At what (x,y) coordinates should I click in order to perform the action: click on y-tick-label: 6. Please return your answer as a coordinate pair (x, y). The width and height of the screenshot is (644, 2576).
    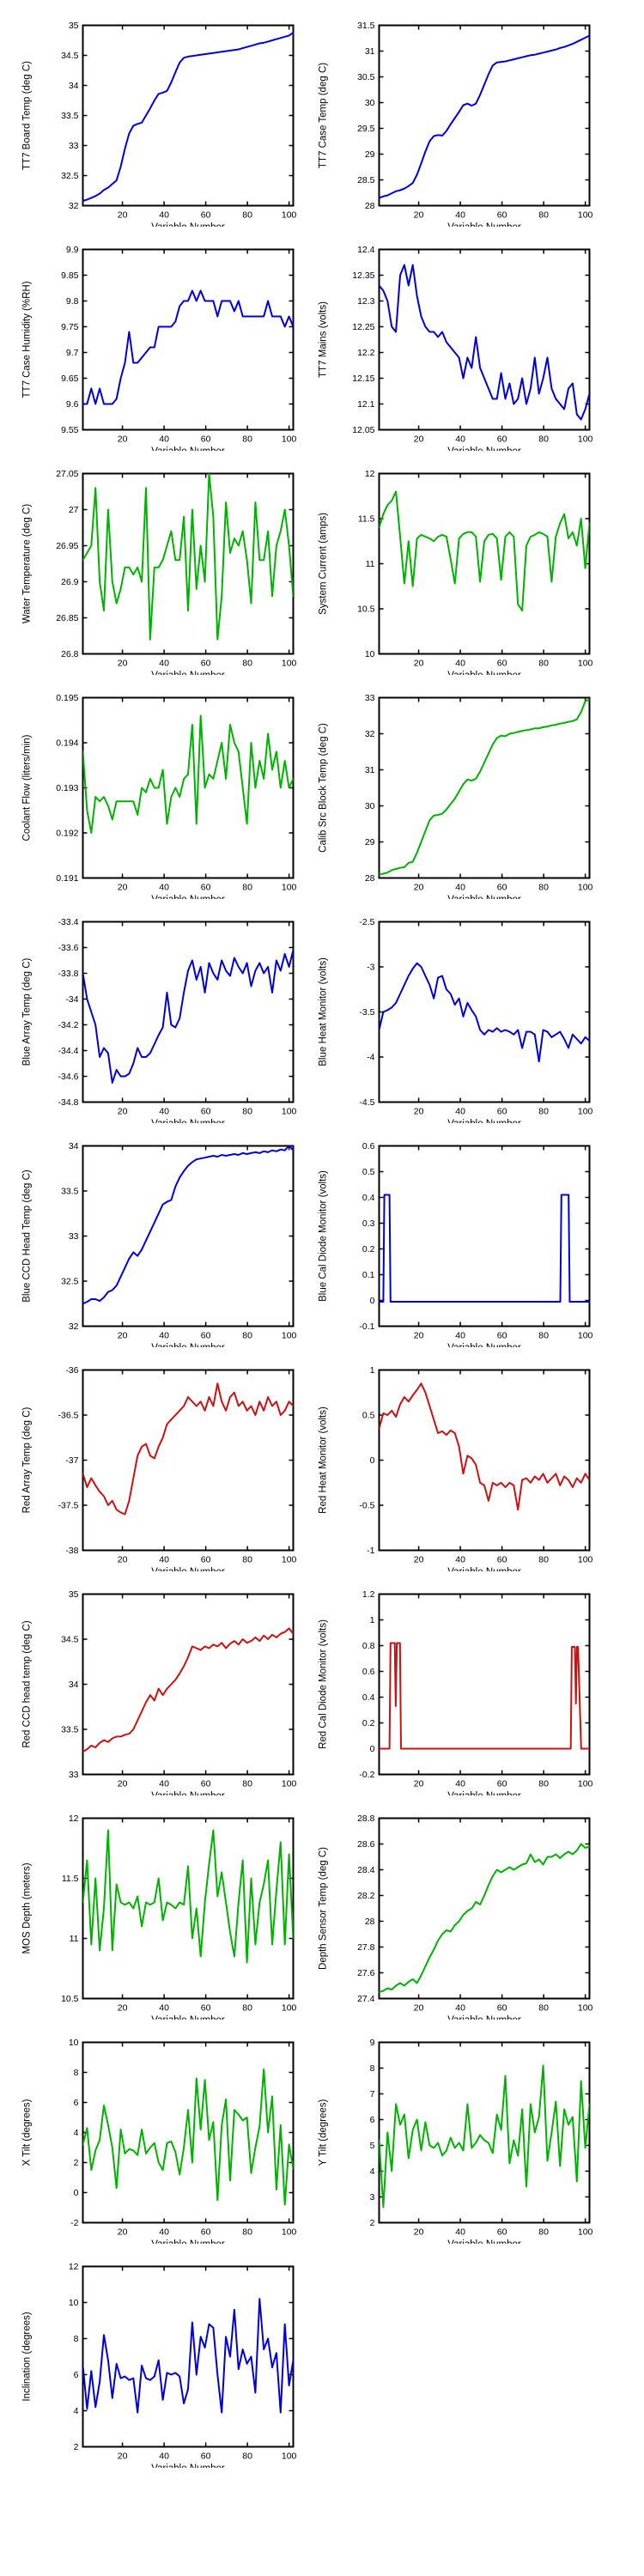
    Looking at the image, I should click on (372, 2120).